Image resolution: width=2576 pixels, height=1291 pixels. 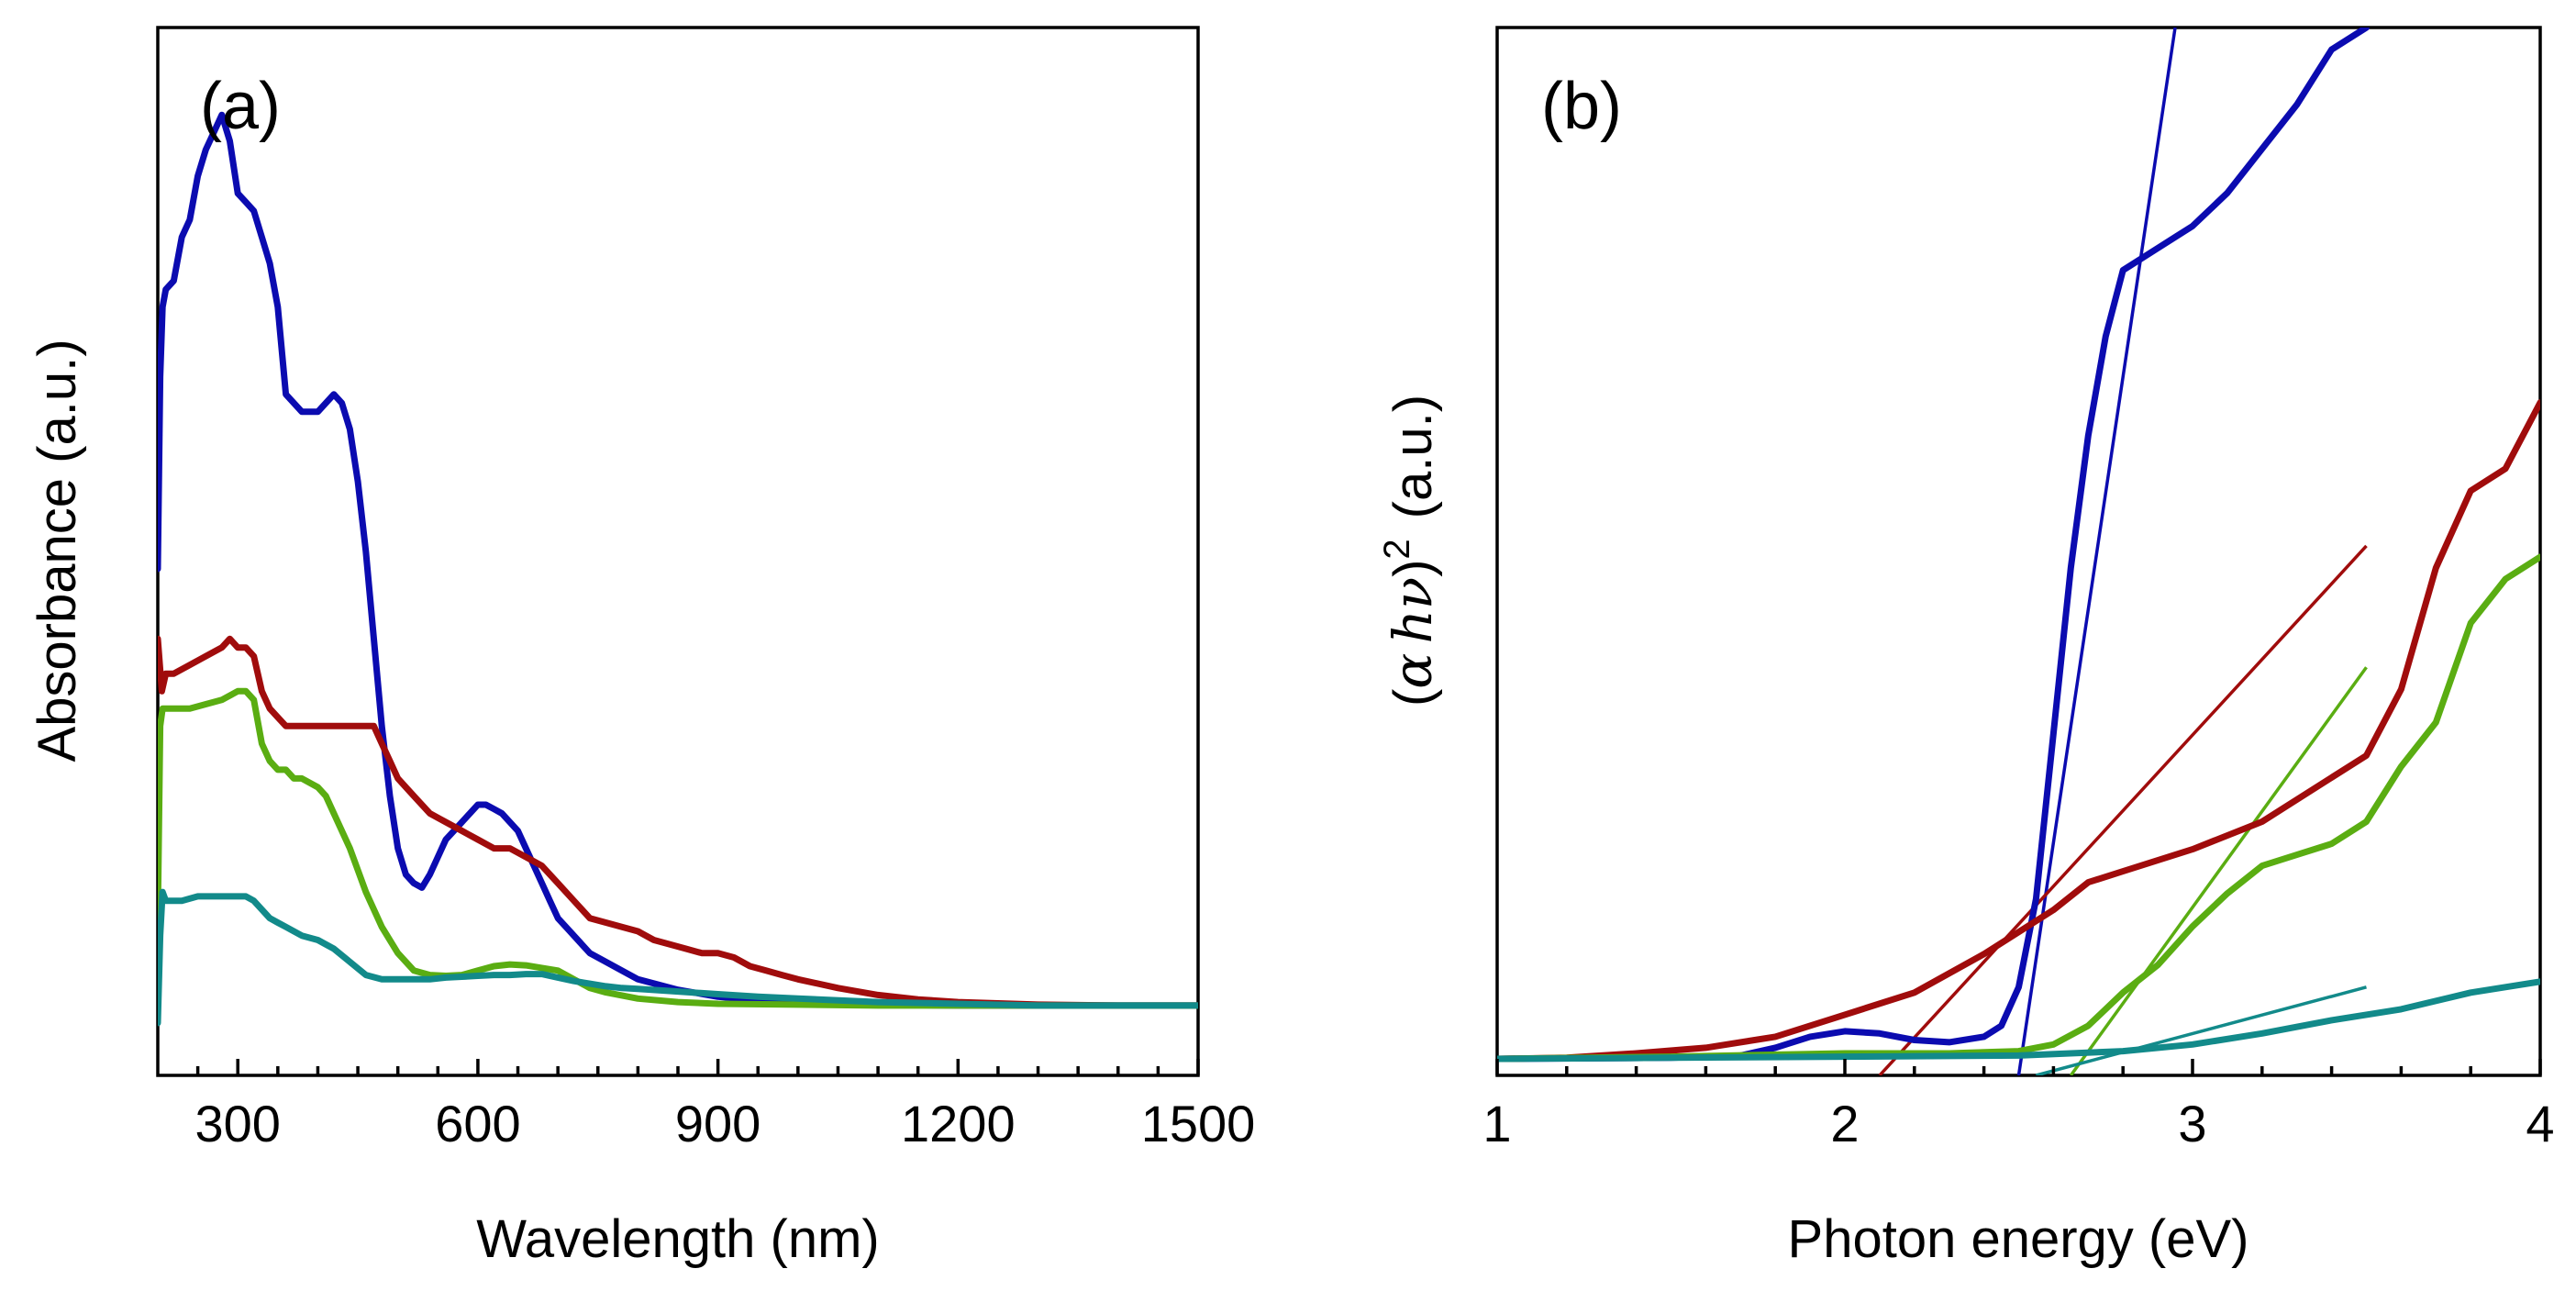 I want to click on panel-b-x-tick-label: 1, so click(x=1496, y=1124).